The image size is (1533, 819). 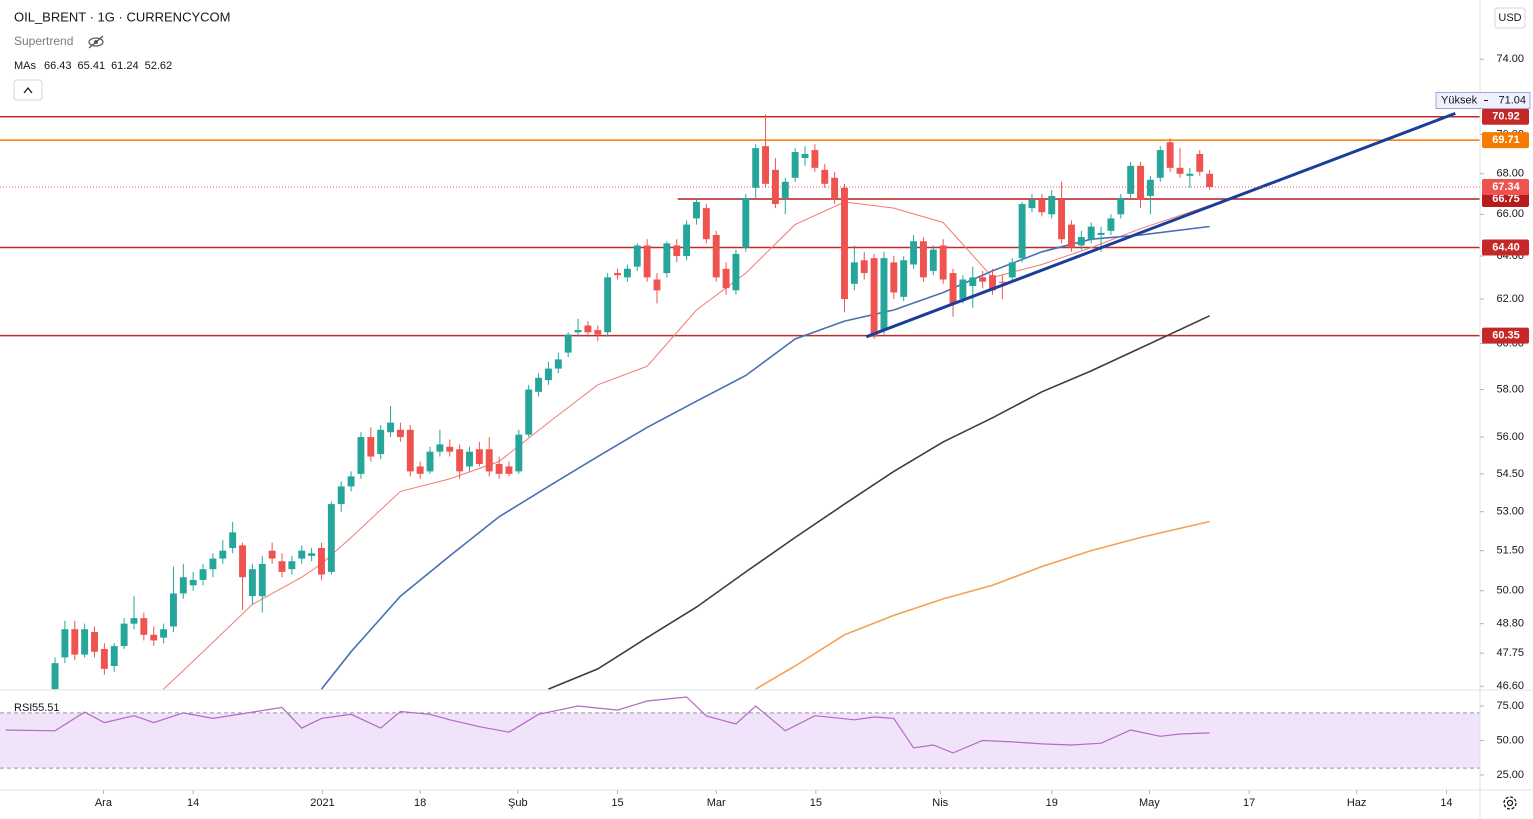 I want to click on currency-button: USD, so click(x=1510, y=18).